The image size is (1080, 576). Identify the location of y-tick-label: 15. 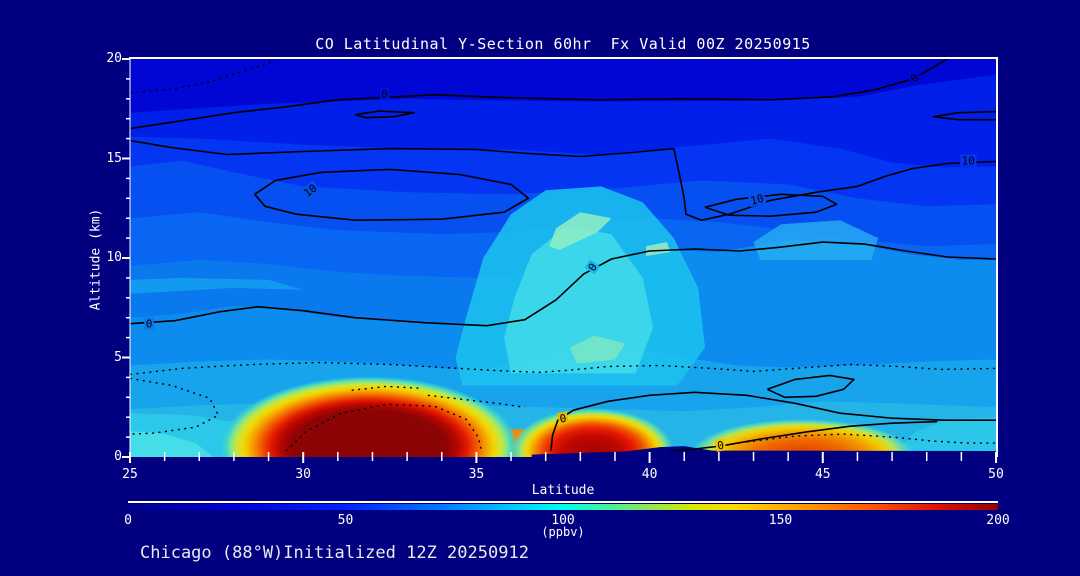
(114, 158).